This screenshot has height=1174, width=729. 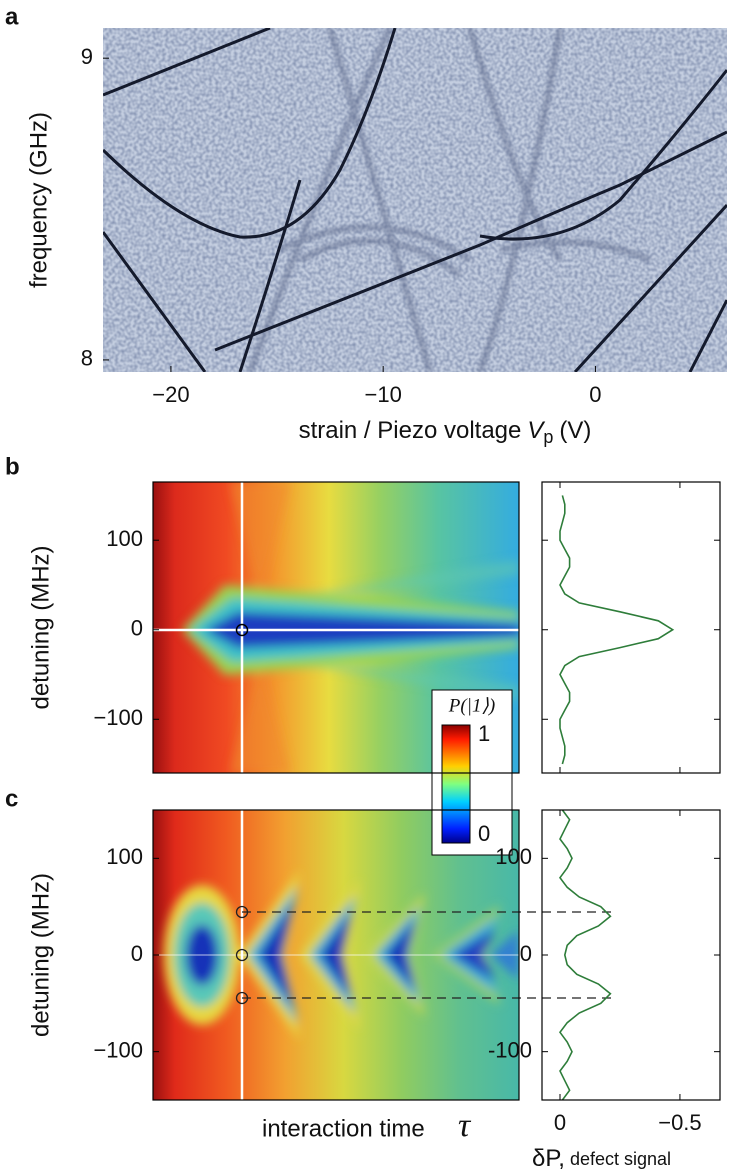 I want to click on x-tick-label: −20, so click(x=170, y=394).